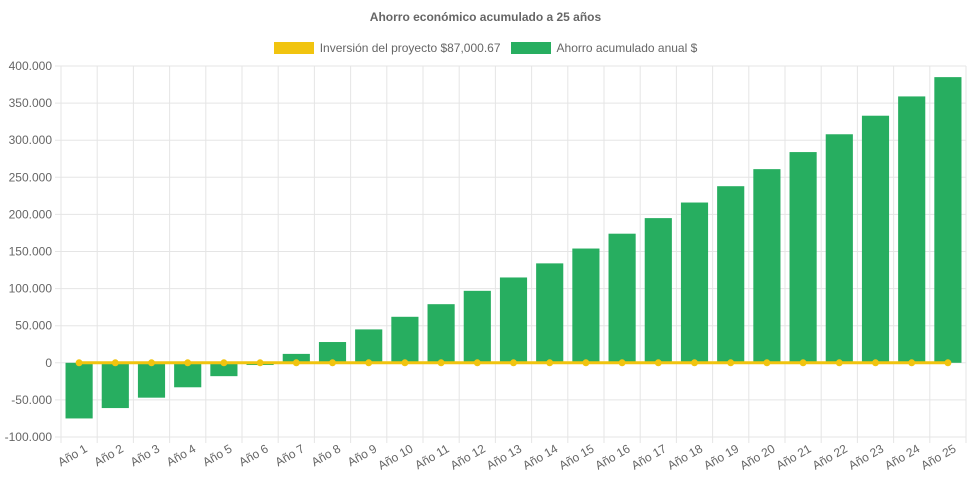 This screenshot has height=485, width=971. Describe the element at coordinates (145, 455) in the screenshot. I see `x-tick-label: Año 3` at that location.